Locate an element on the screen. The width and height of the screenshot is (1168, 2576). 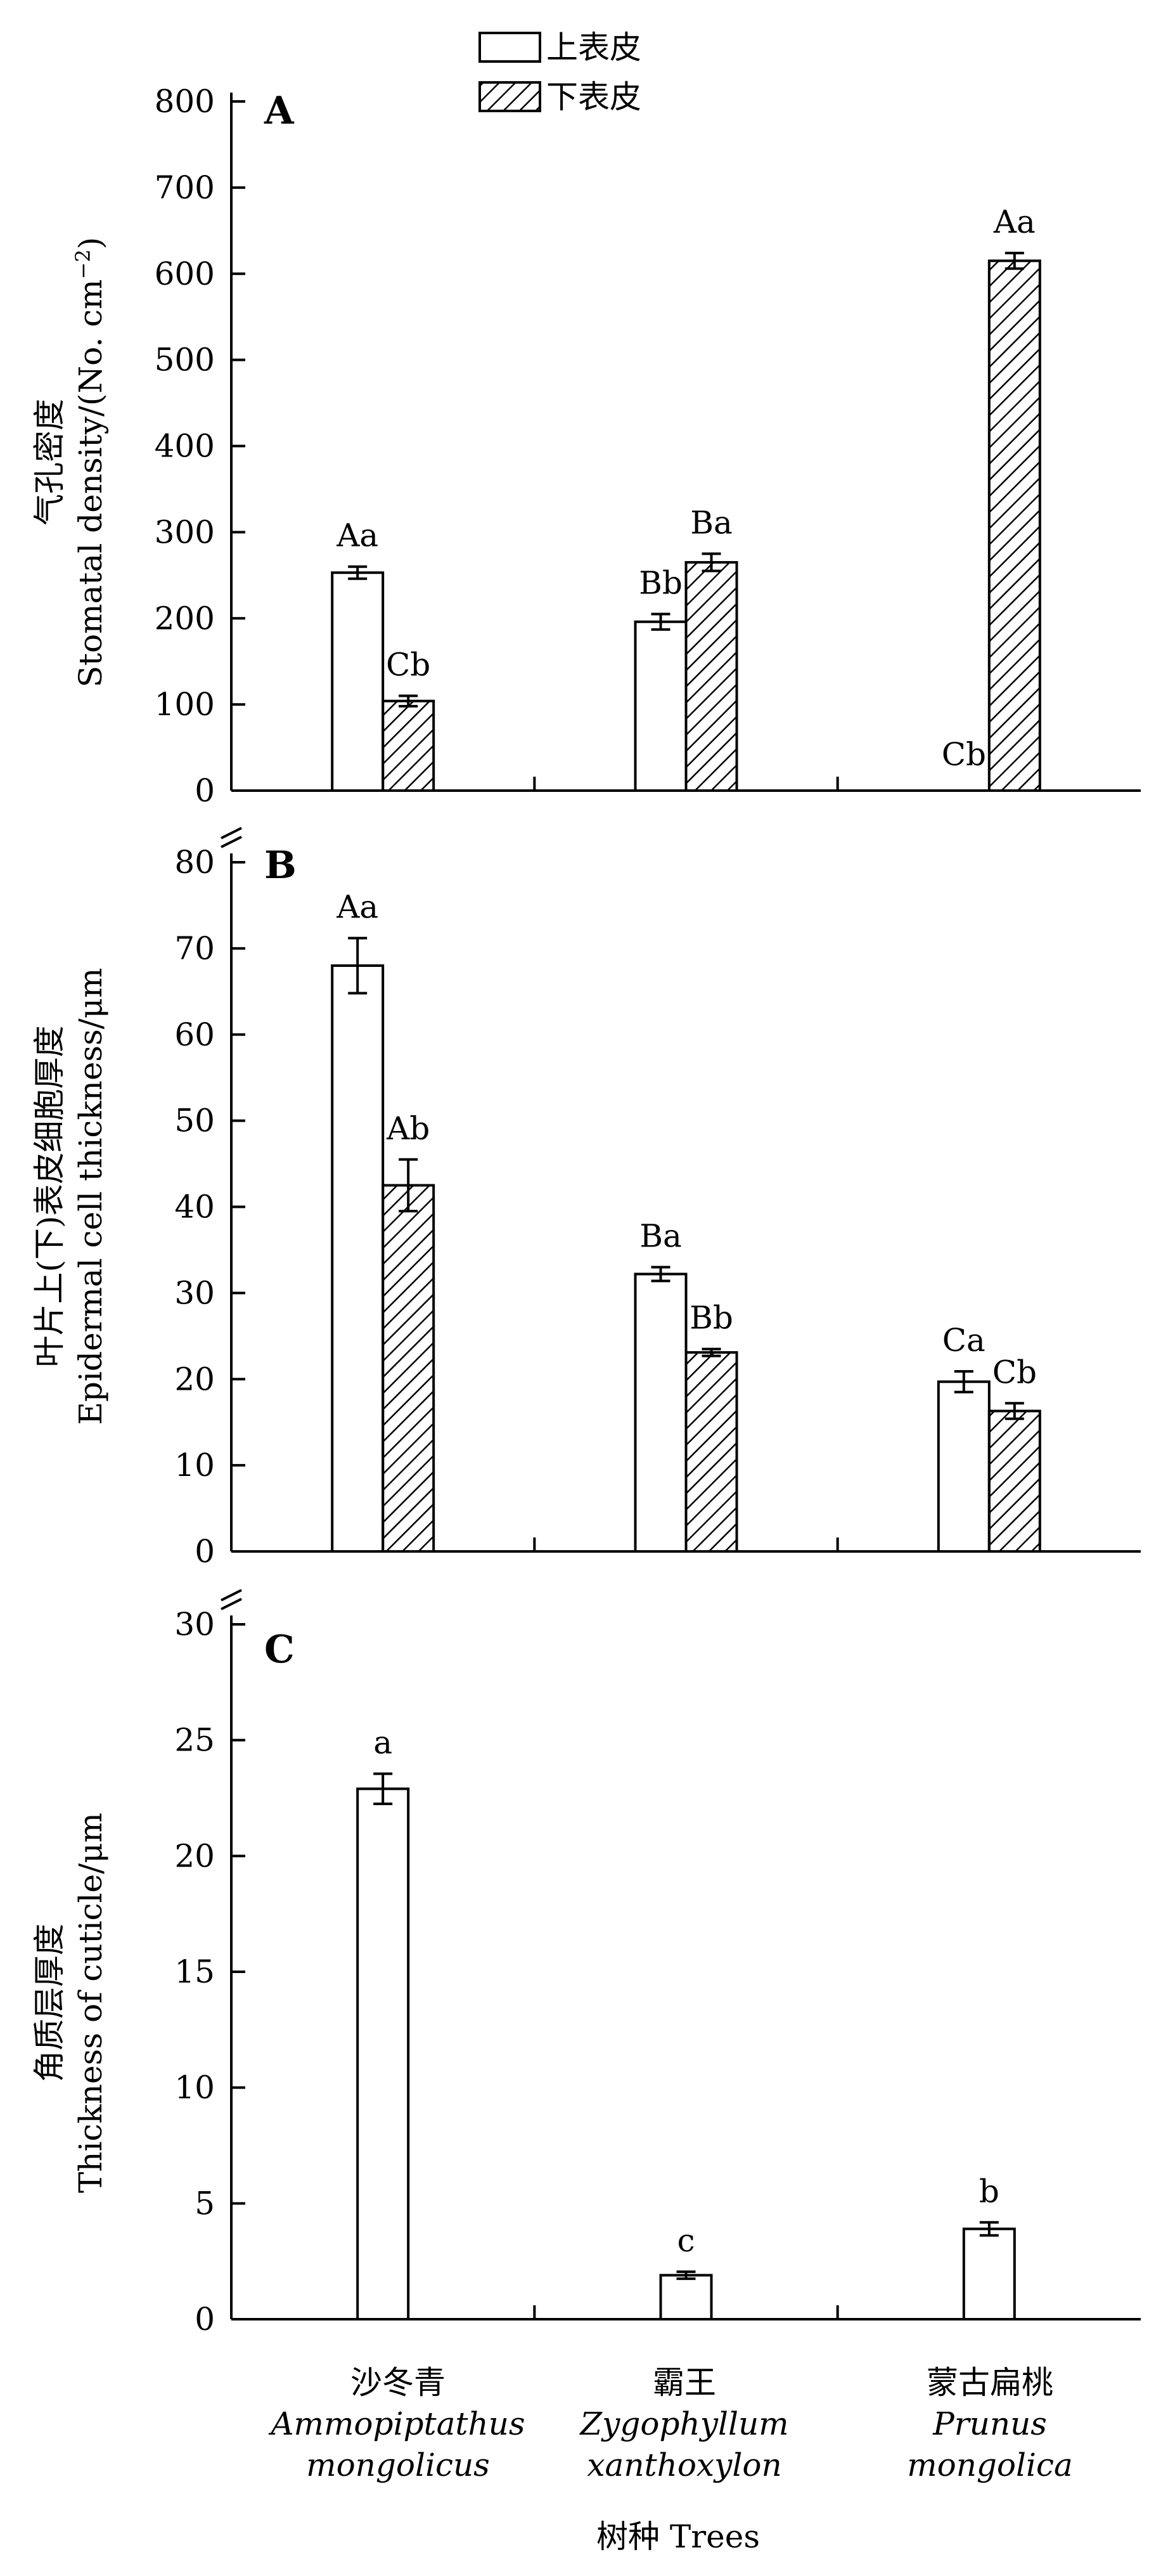
x-tick-label-latin2-2: mongolica is located at coordinates (990, 2465).